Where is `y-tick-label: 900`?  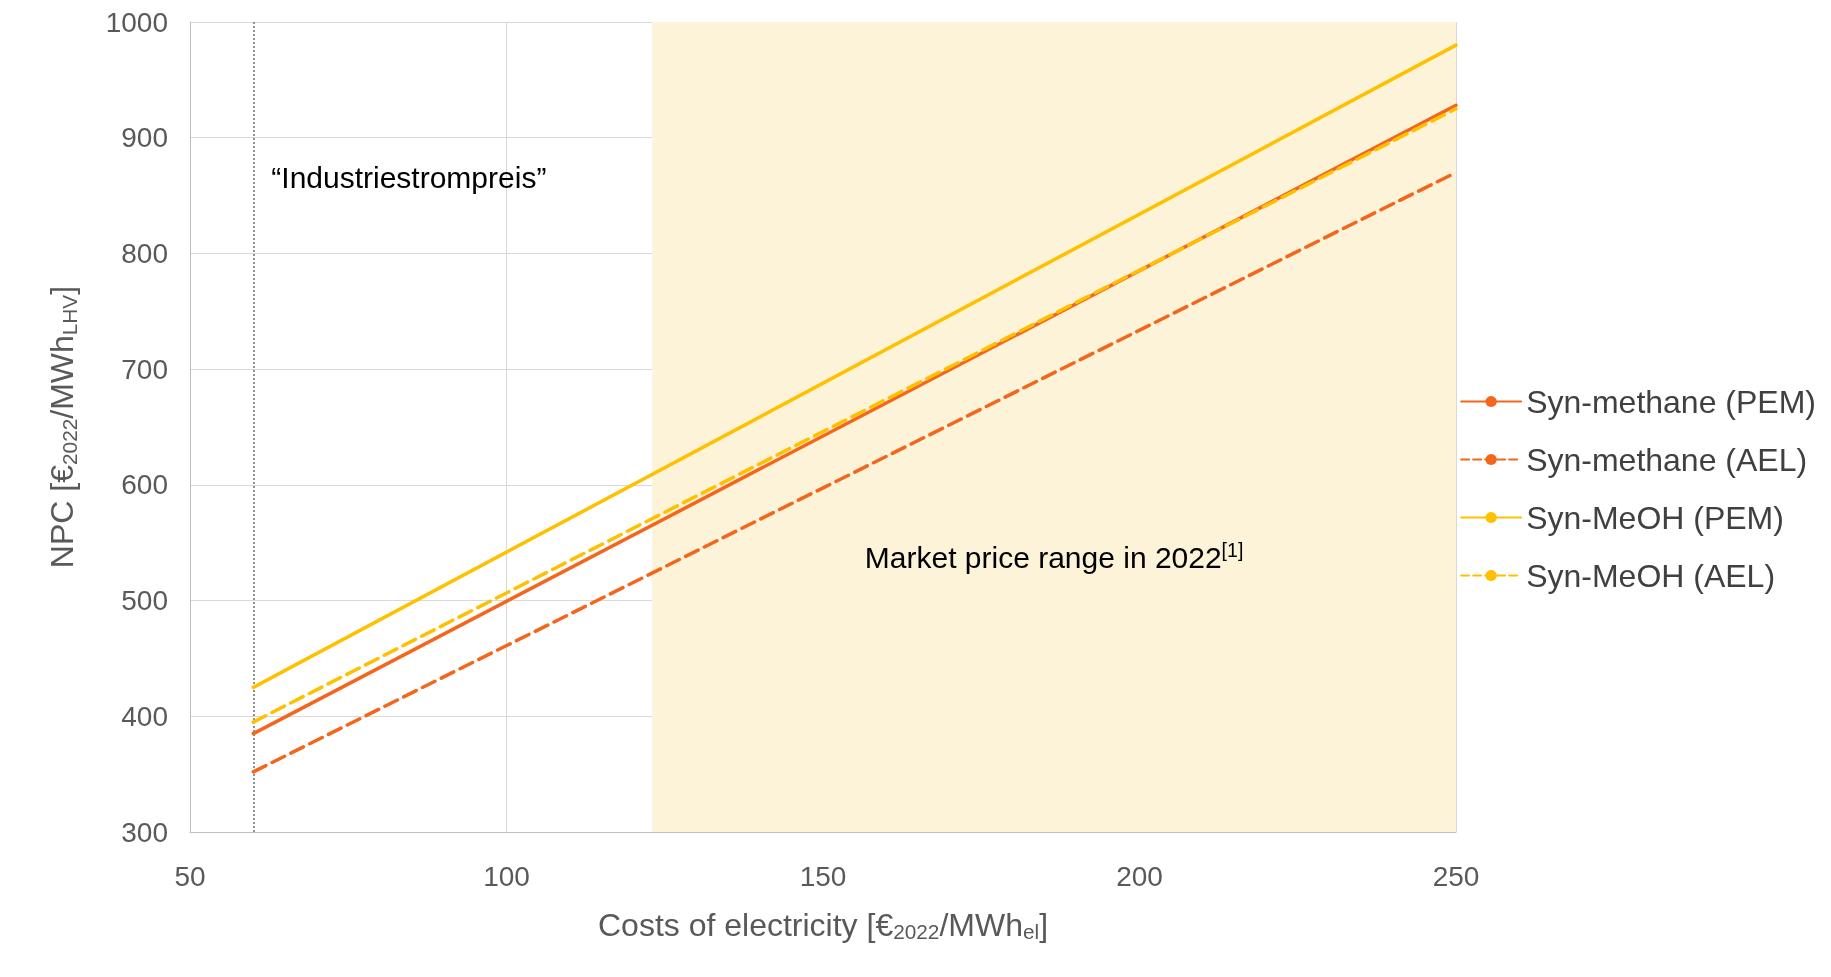
y-tick-label: 900 is located at coordinates (144, 138).